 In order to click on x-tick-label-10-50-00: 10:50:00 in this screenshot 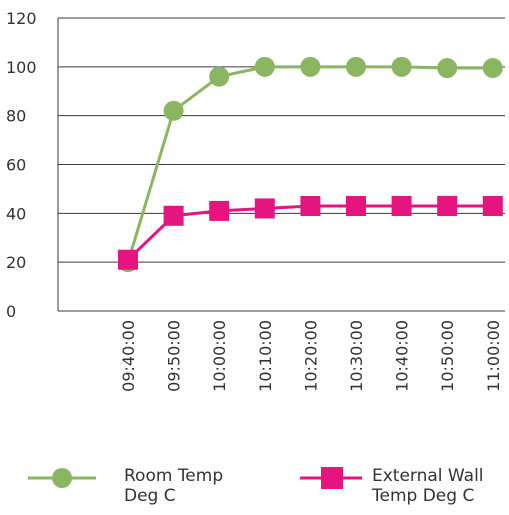, I will do `click(447, 356)`.